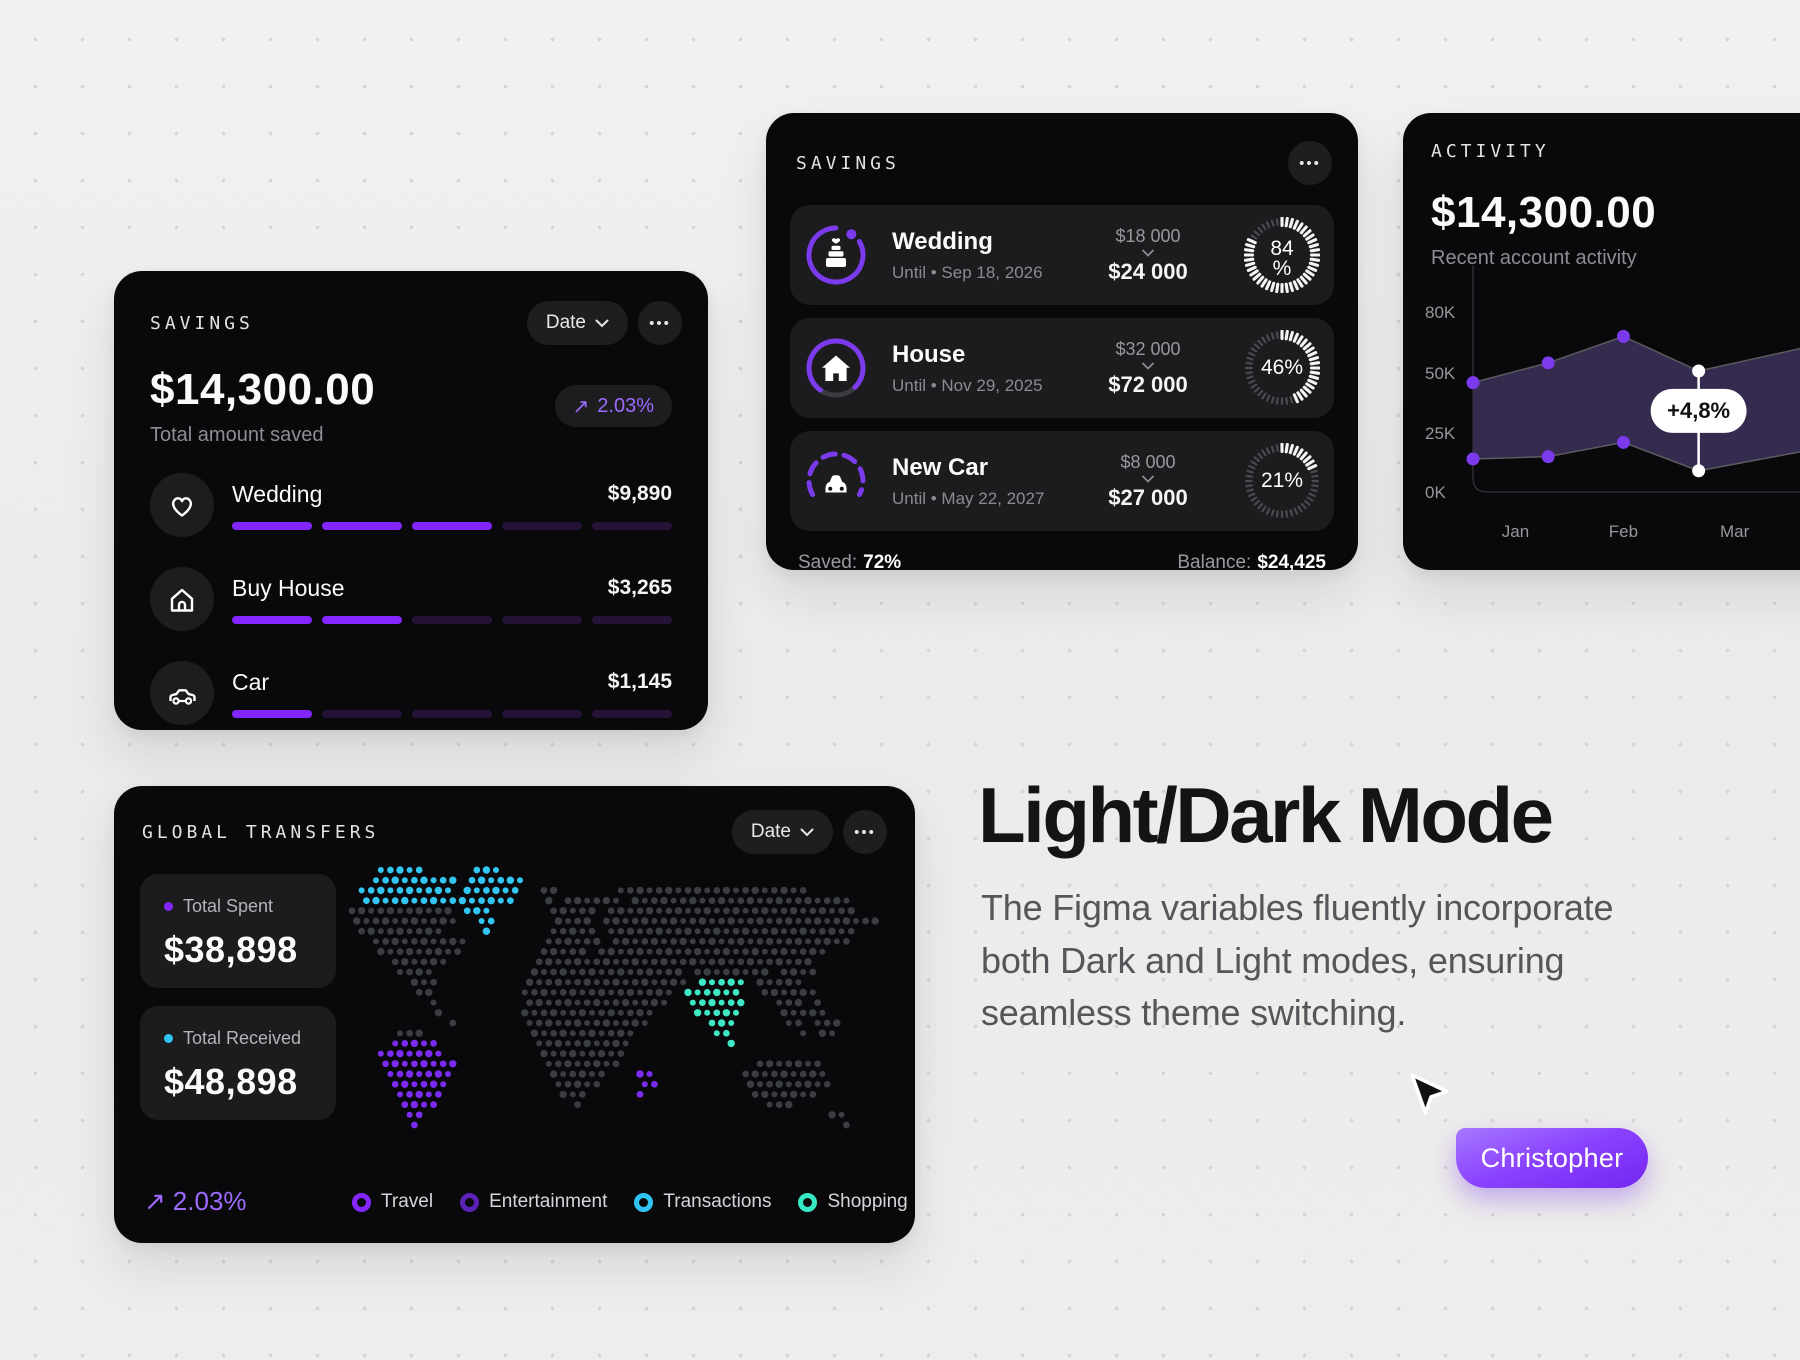 This screenshot has height=1360, width=1800. Describe the element at coordinates (1612, 403) in the screenshot. I see `activity-area-chart: 80K 50K 25K 0K Jan Feb Mar +4,8%` at that location.